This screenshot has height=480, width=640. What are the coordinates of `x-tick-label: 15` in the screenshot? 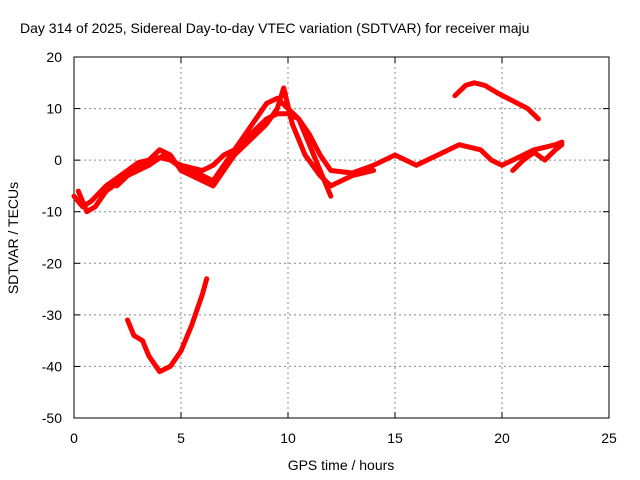 It's located at (395, 438).